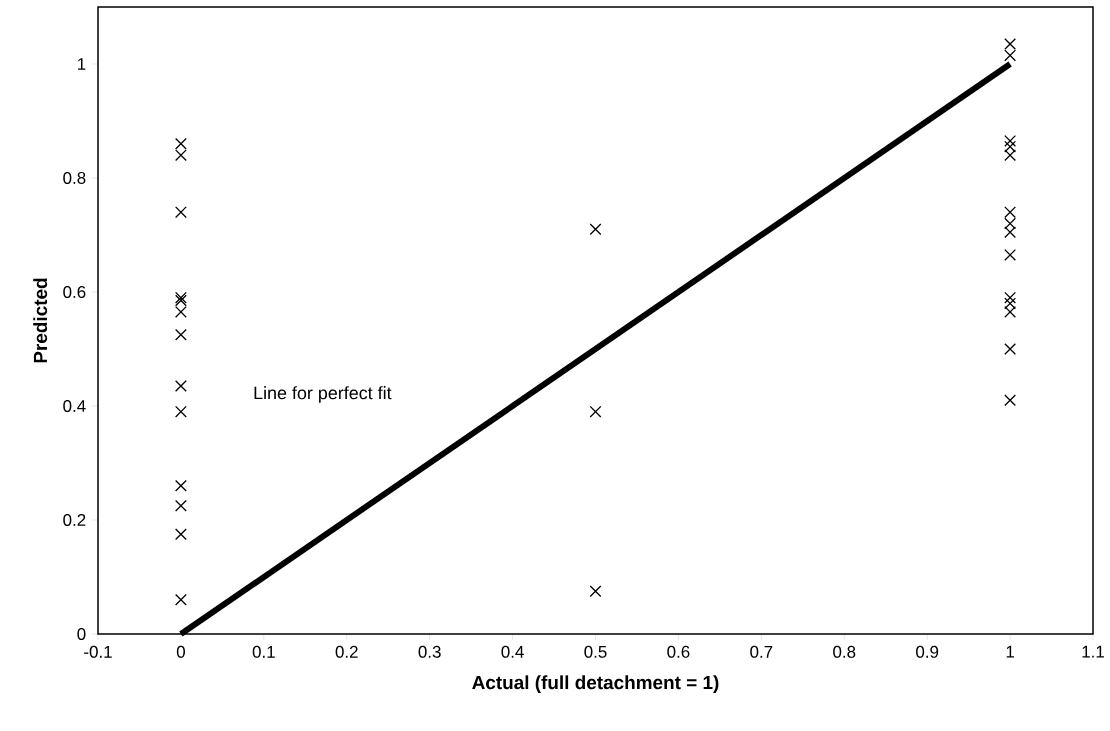 This screenshot has width=1110, height=731. I want to click on x-axis-title: Actual (full detachment = 1), so click(595, 684).